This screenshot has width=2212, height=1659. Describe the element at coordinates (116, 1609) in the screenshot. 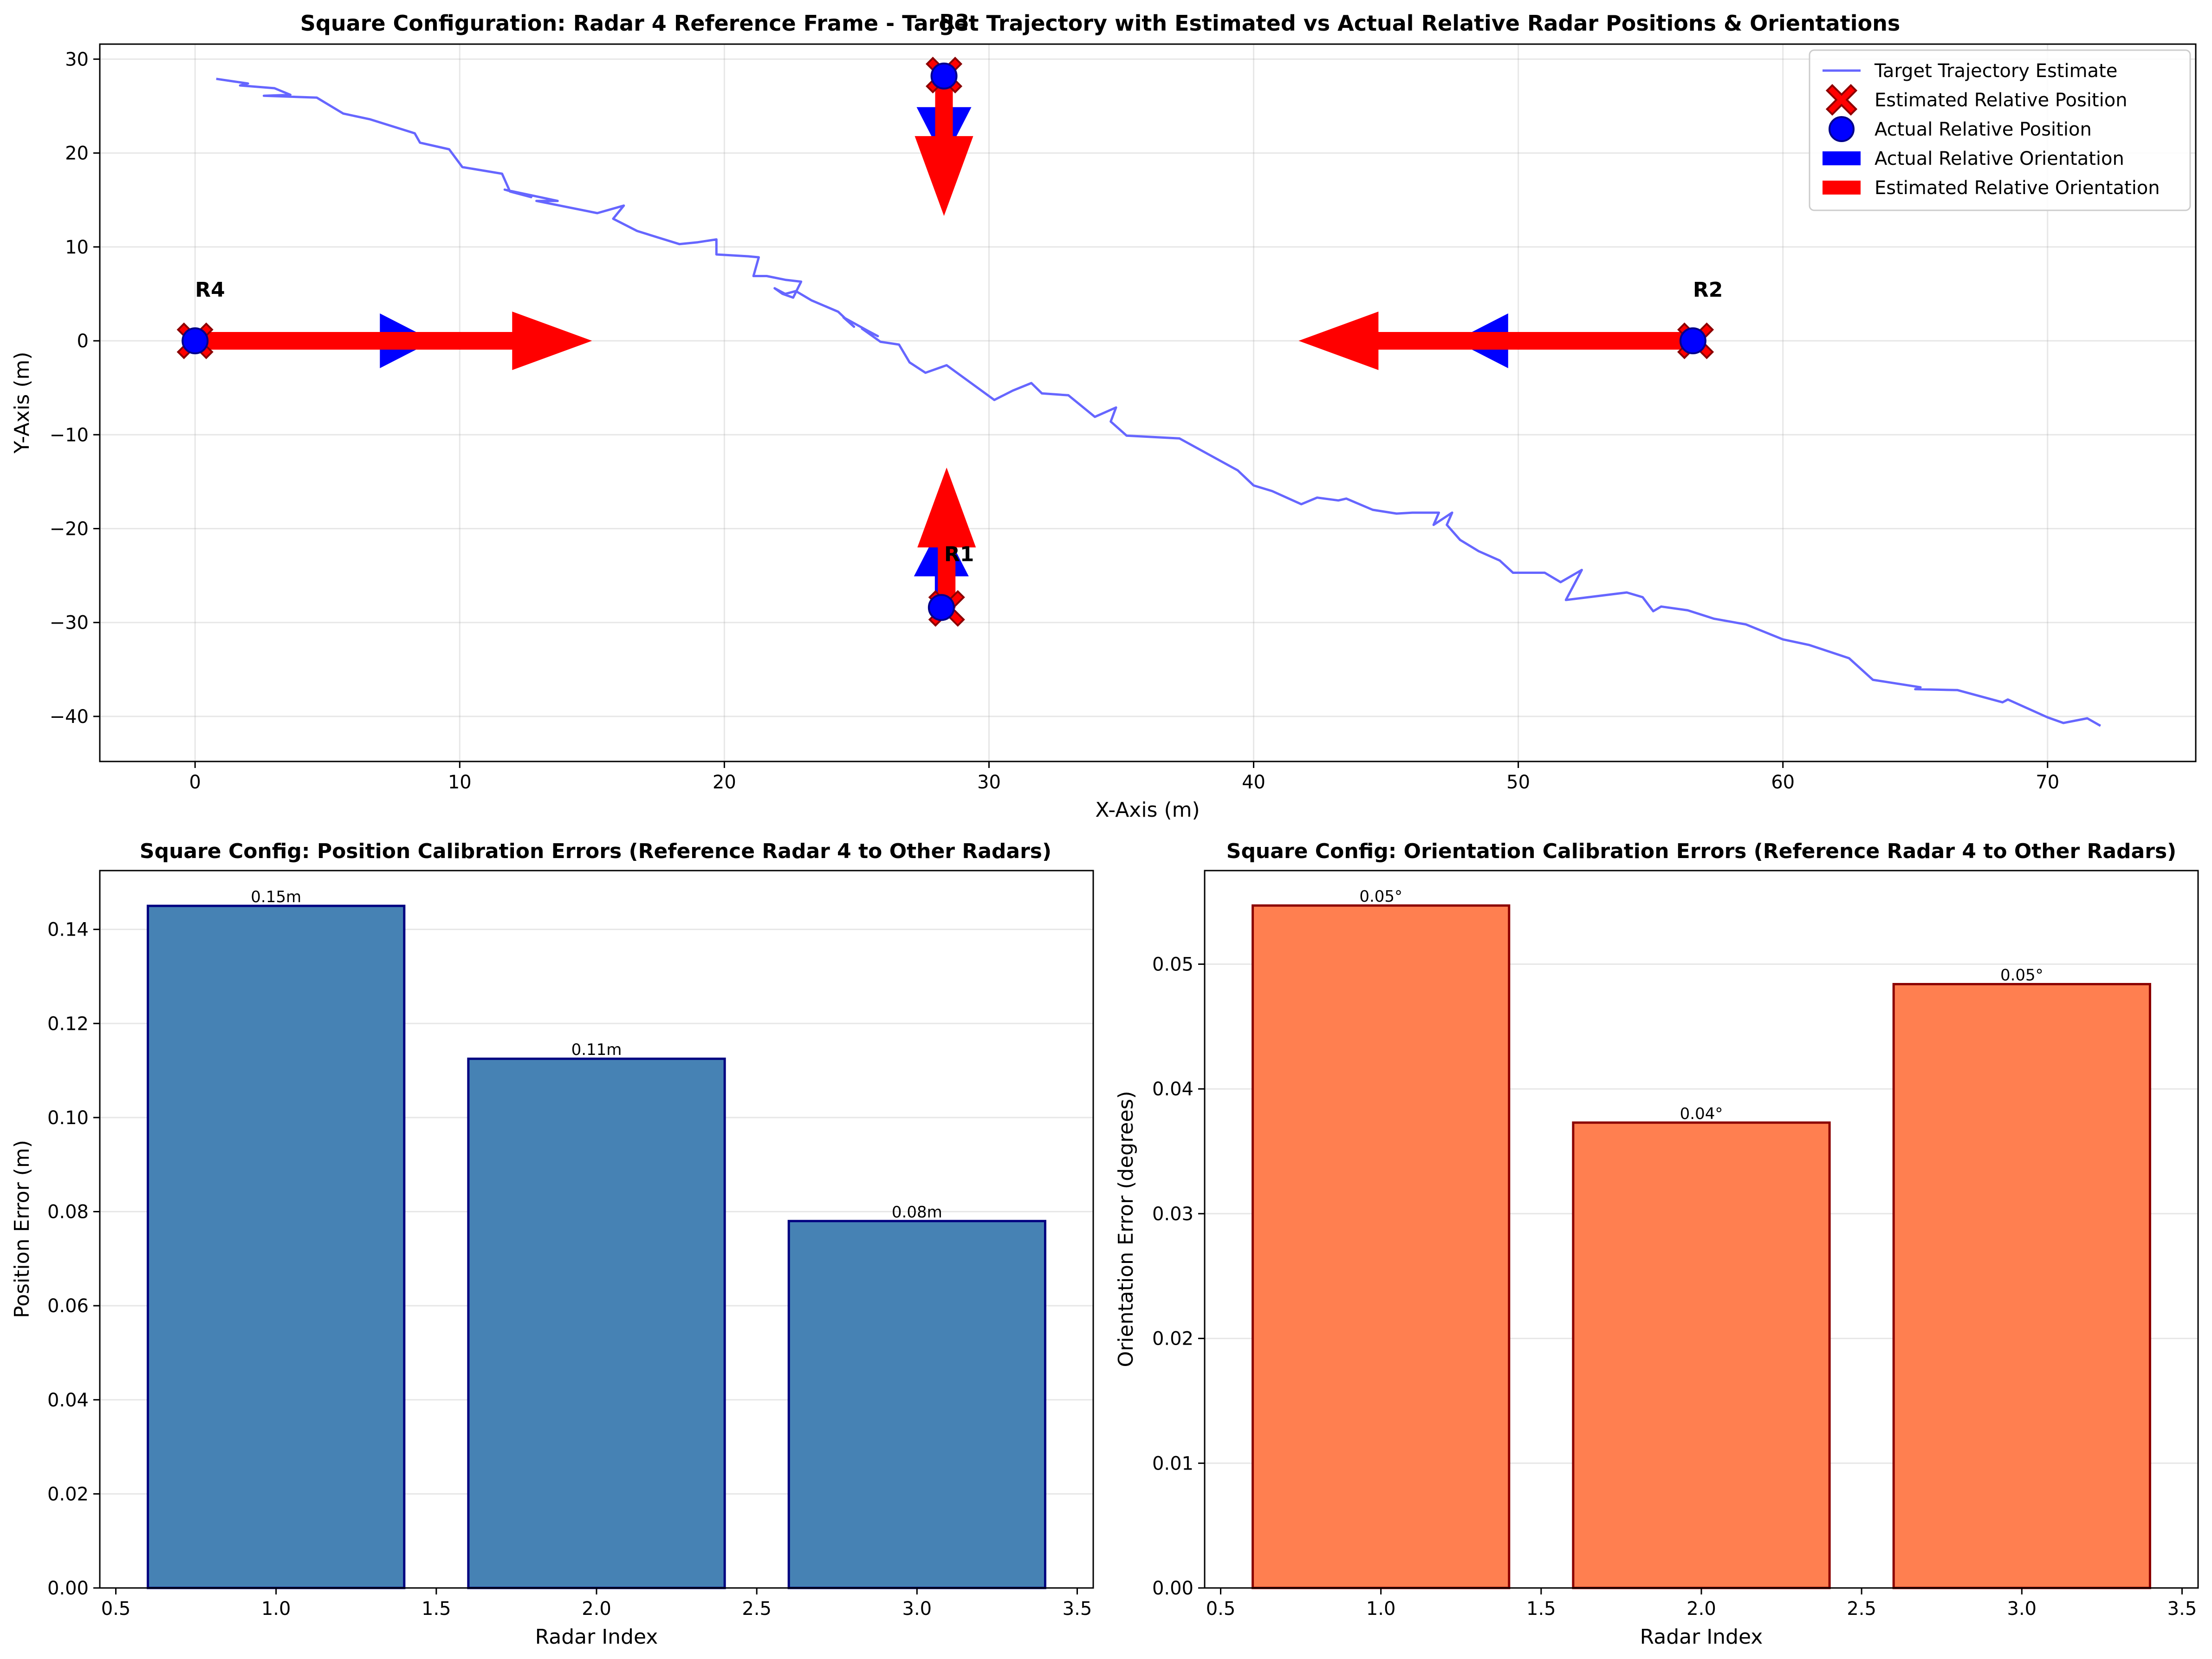

I see `position-error-x-tick-label: 0.5` at that location.